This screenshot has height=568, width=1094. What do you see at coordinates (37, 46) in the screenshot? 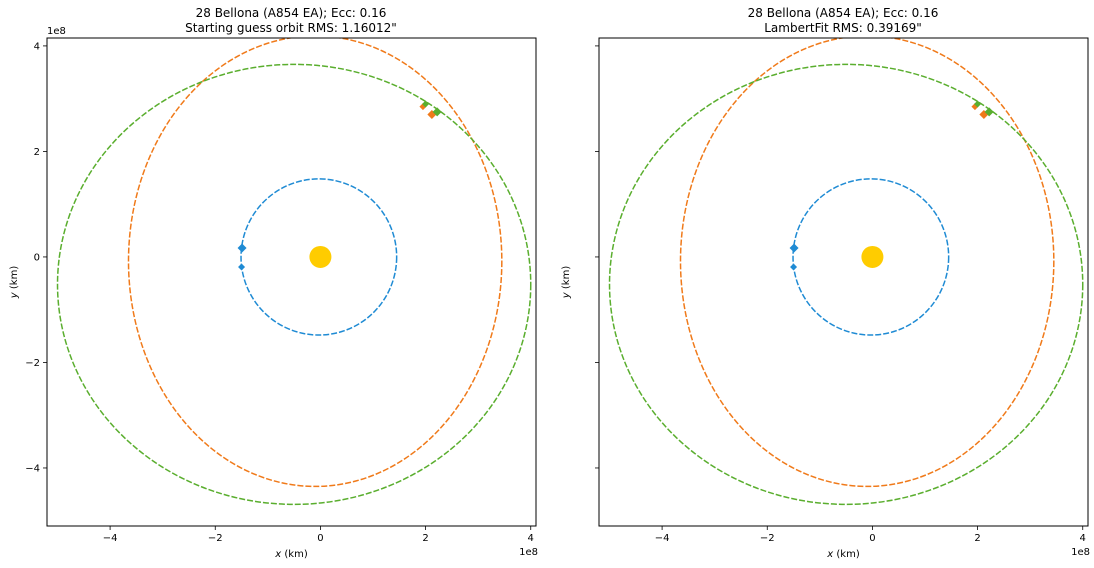
I see `left-y-tick-label: 4` at bounding box center [37, 46].